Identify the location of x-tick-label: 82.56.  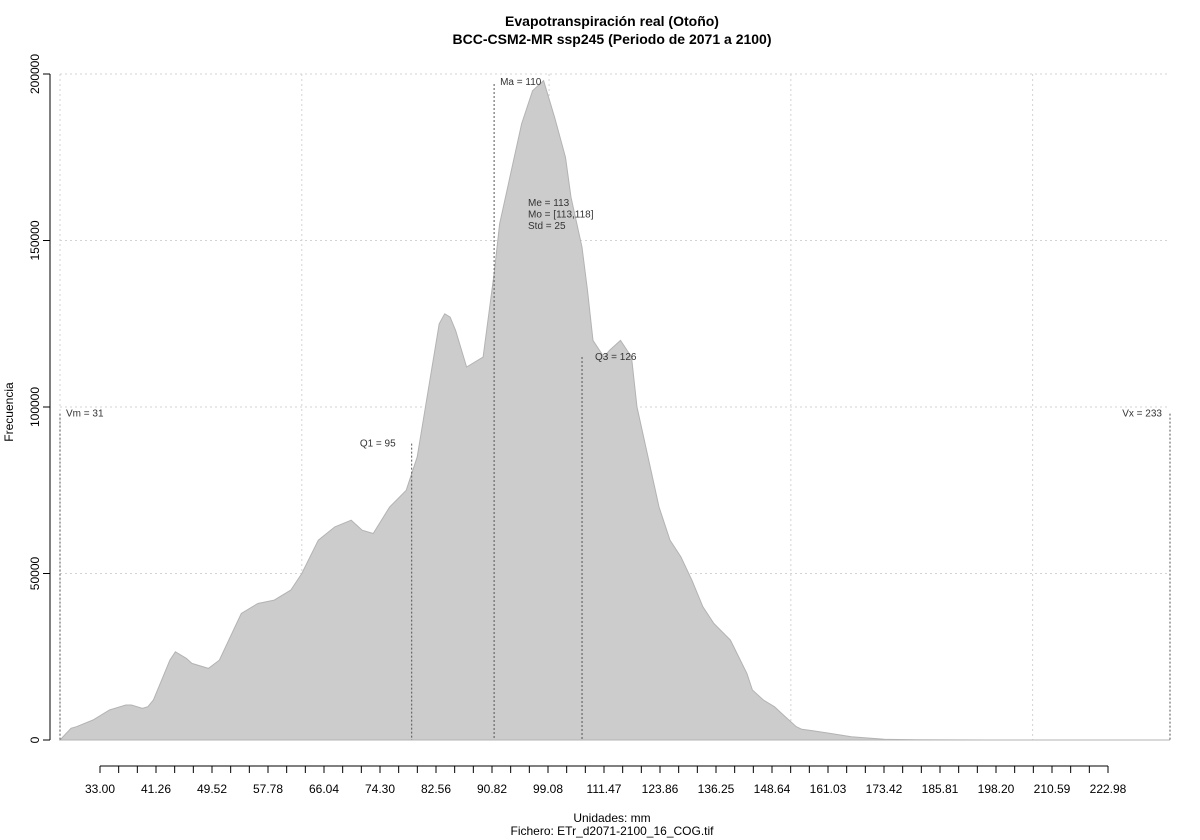
(436, 789).